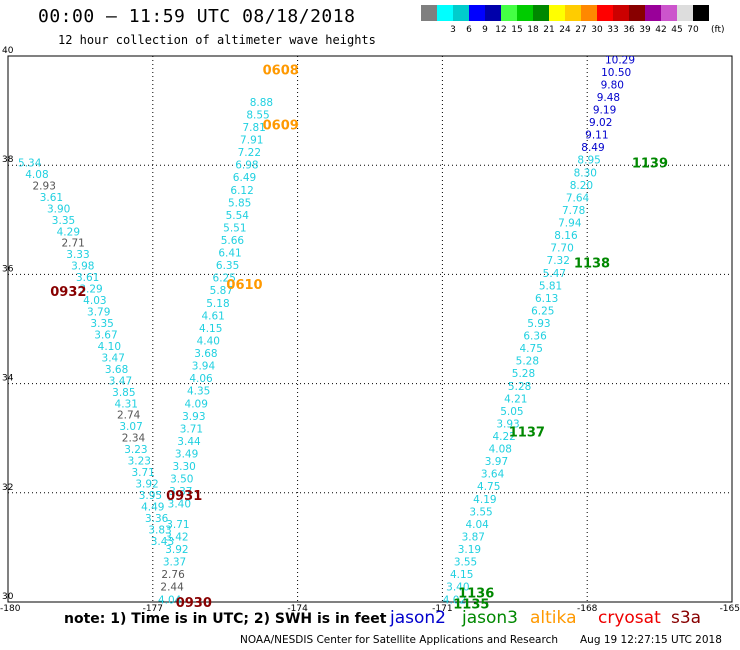 The image size is (740, 650). I want to click on wave-height-value: 4.03, so click(94, 301).